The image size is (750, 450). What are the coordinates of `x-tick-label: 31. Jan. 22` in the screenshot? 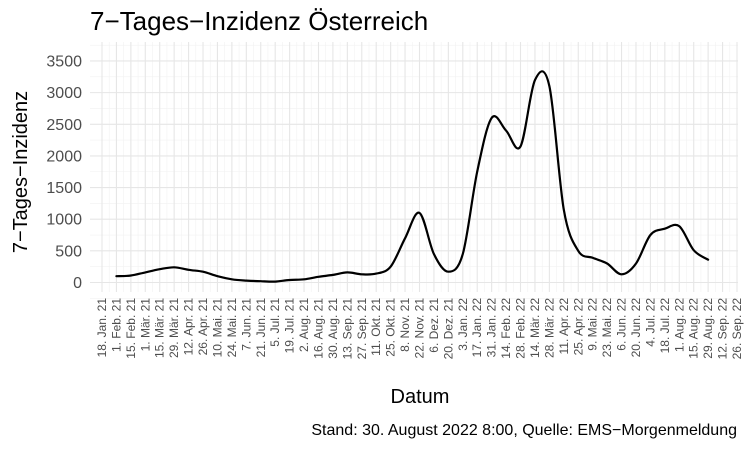 It's located at (492, 328).